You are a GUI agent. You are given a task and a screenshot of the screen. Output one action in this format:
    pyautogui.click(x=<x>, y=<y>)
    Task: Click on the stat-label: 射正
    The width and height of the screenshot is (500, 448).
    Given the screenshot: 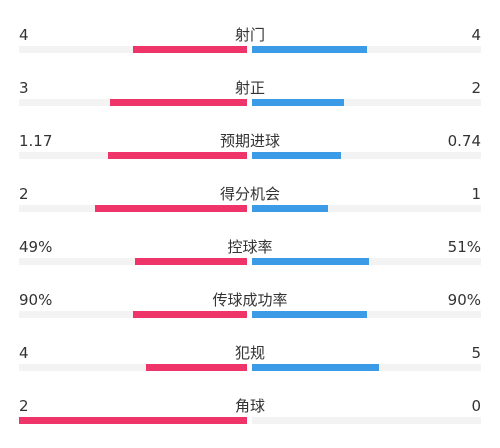 What is the action you would take?
    pyautogui.click(x=249, y=88)
    